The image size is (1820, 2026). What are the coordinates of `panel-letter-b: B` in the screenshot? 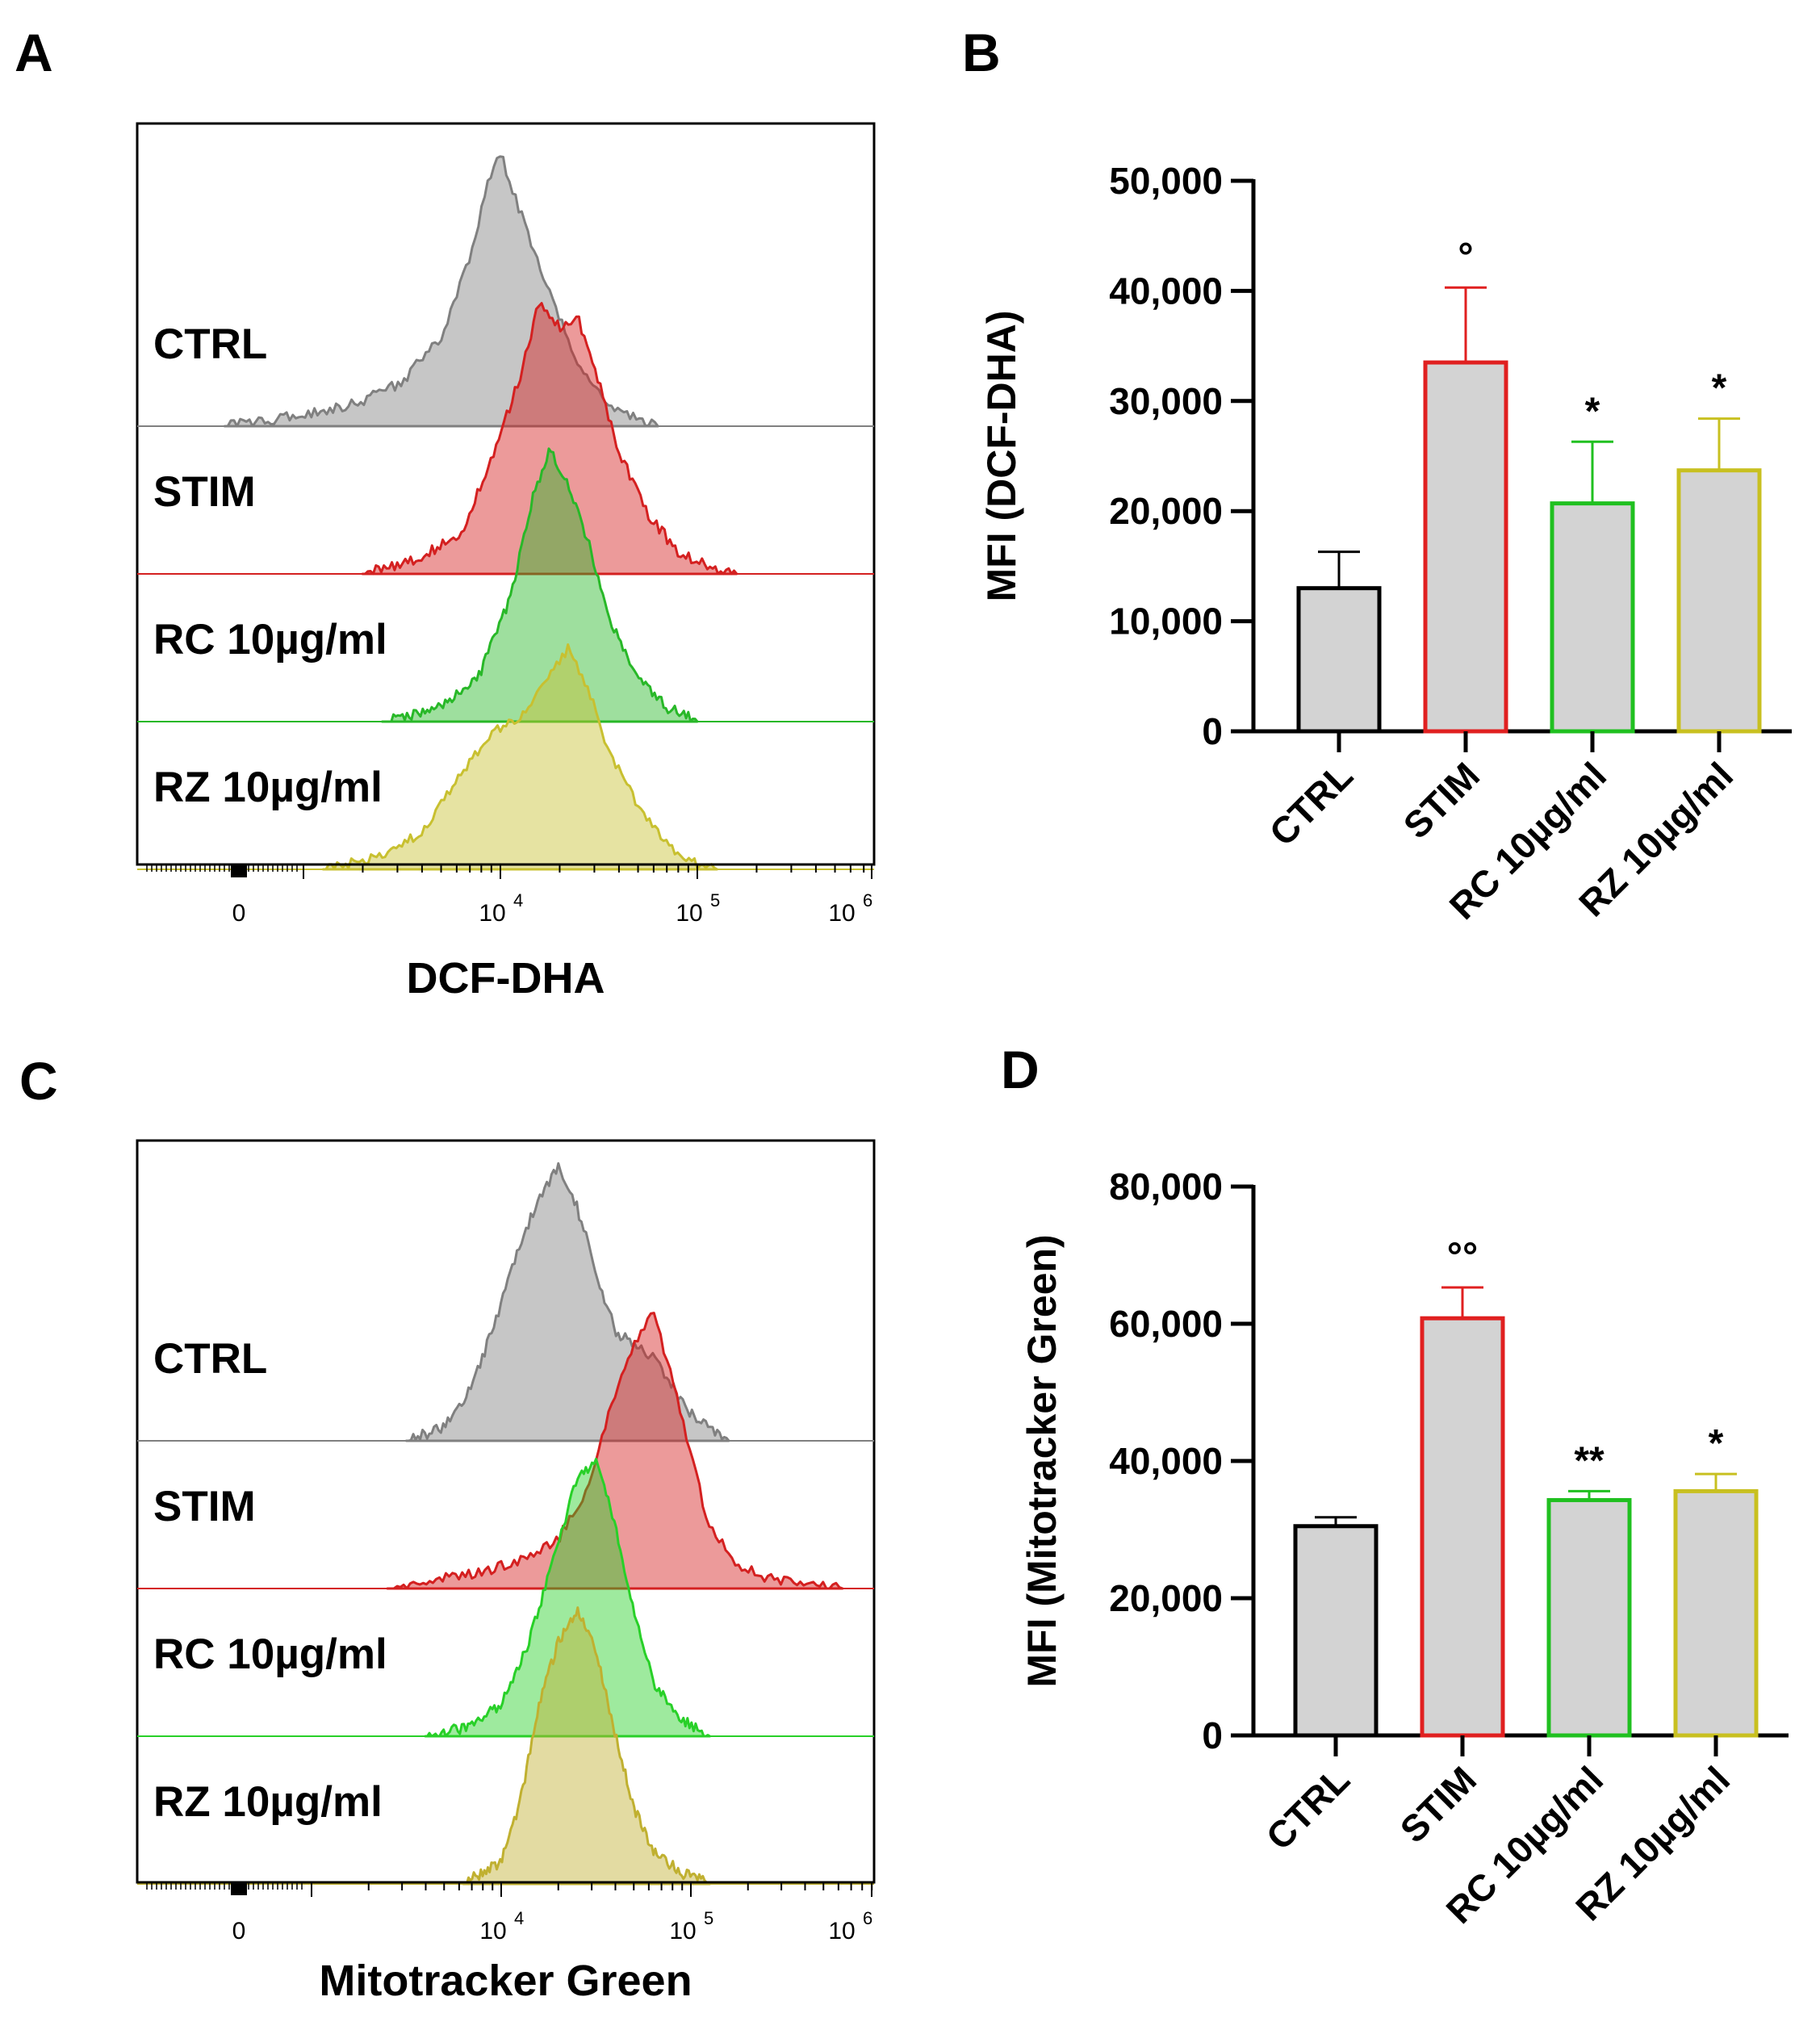 It's located at (982, 53).